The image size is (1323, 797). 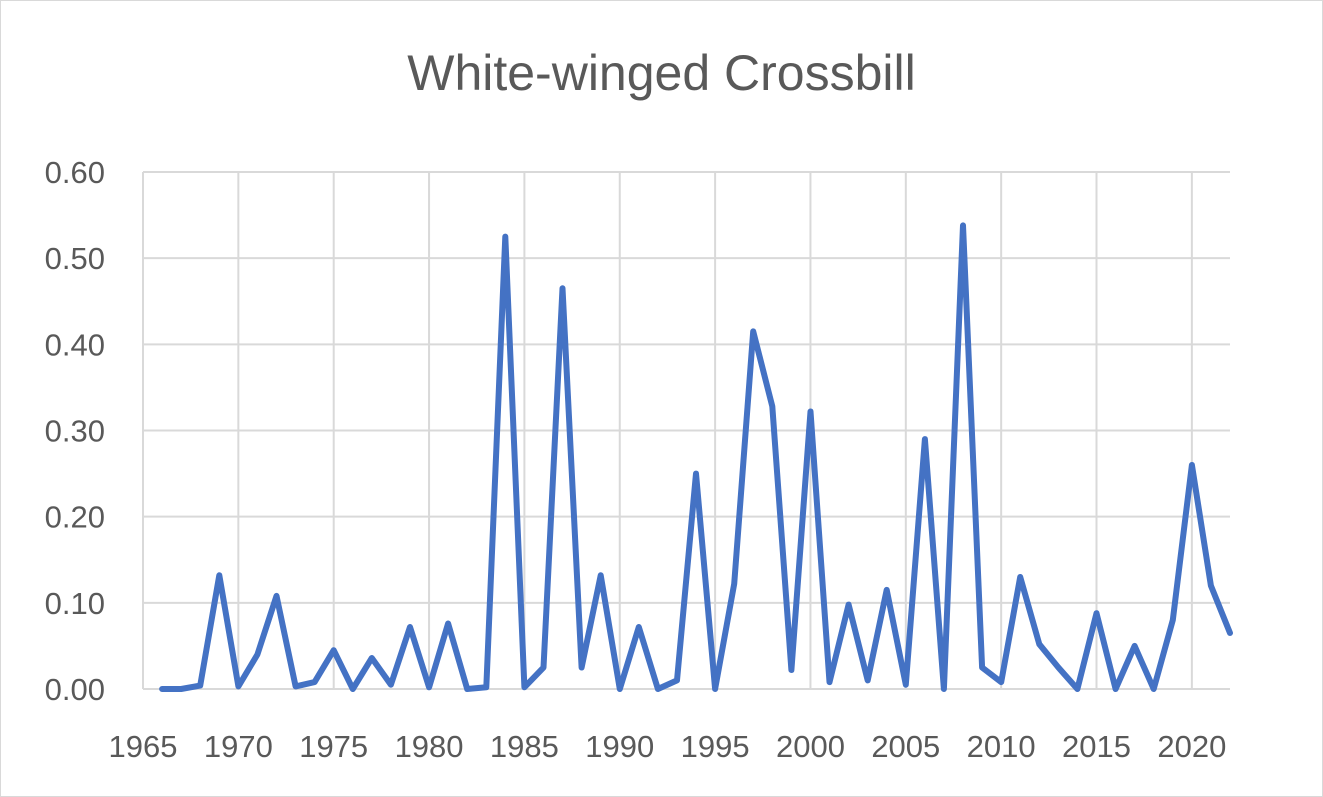 I want to click on y-tick-label: 0.10, so click(x=75, y=603).